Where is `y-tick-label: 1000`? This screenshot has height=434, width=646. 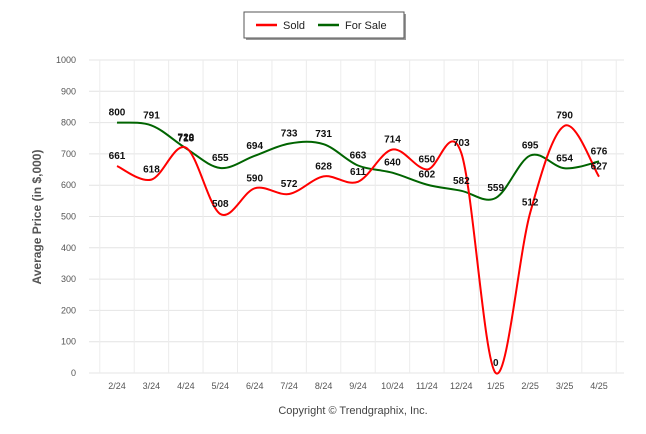 y-tick-label: 1000 is located at coordinates (66, 60).